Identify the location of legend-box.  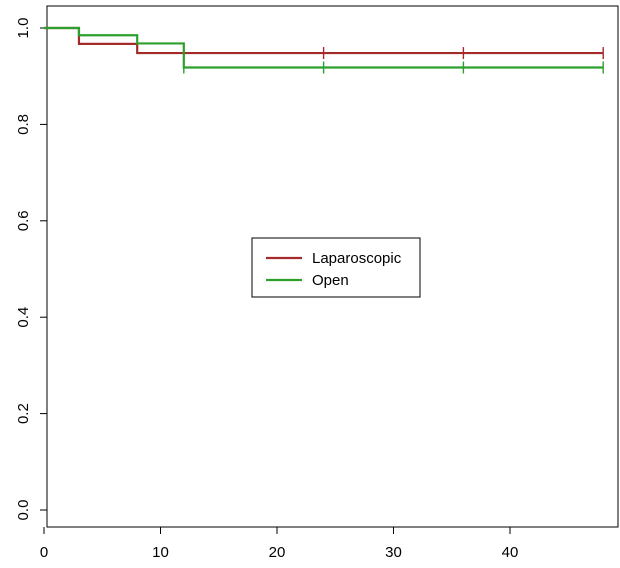
(336, 267).